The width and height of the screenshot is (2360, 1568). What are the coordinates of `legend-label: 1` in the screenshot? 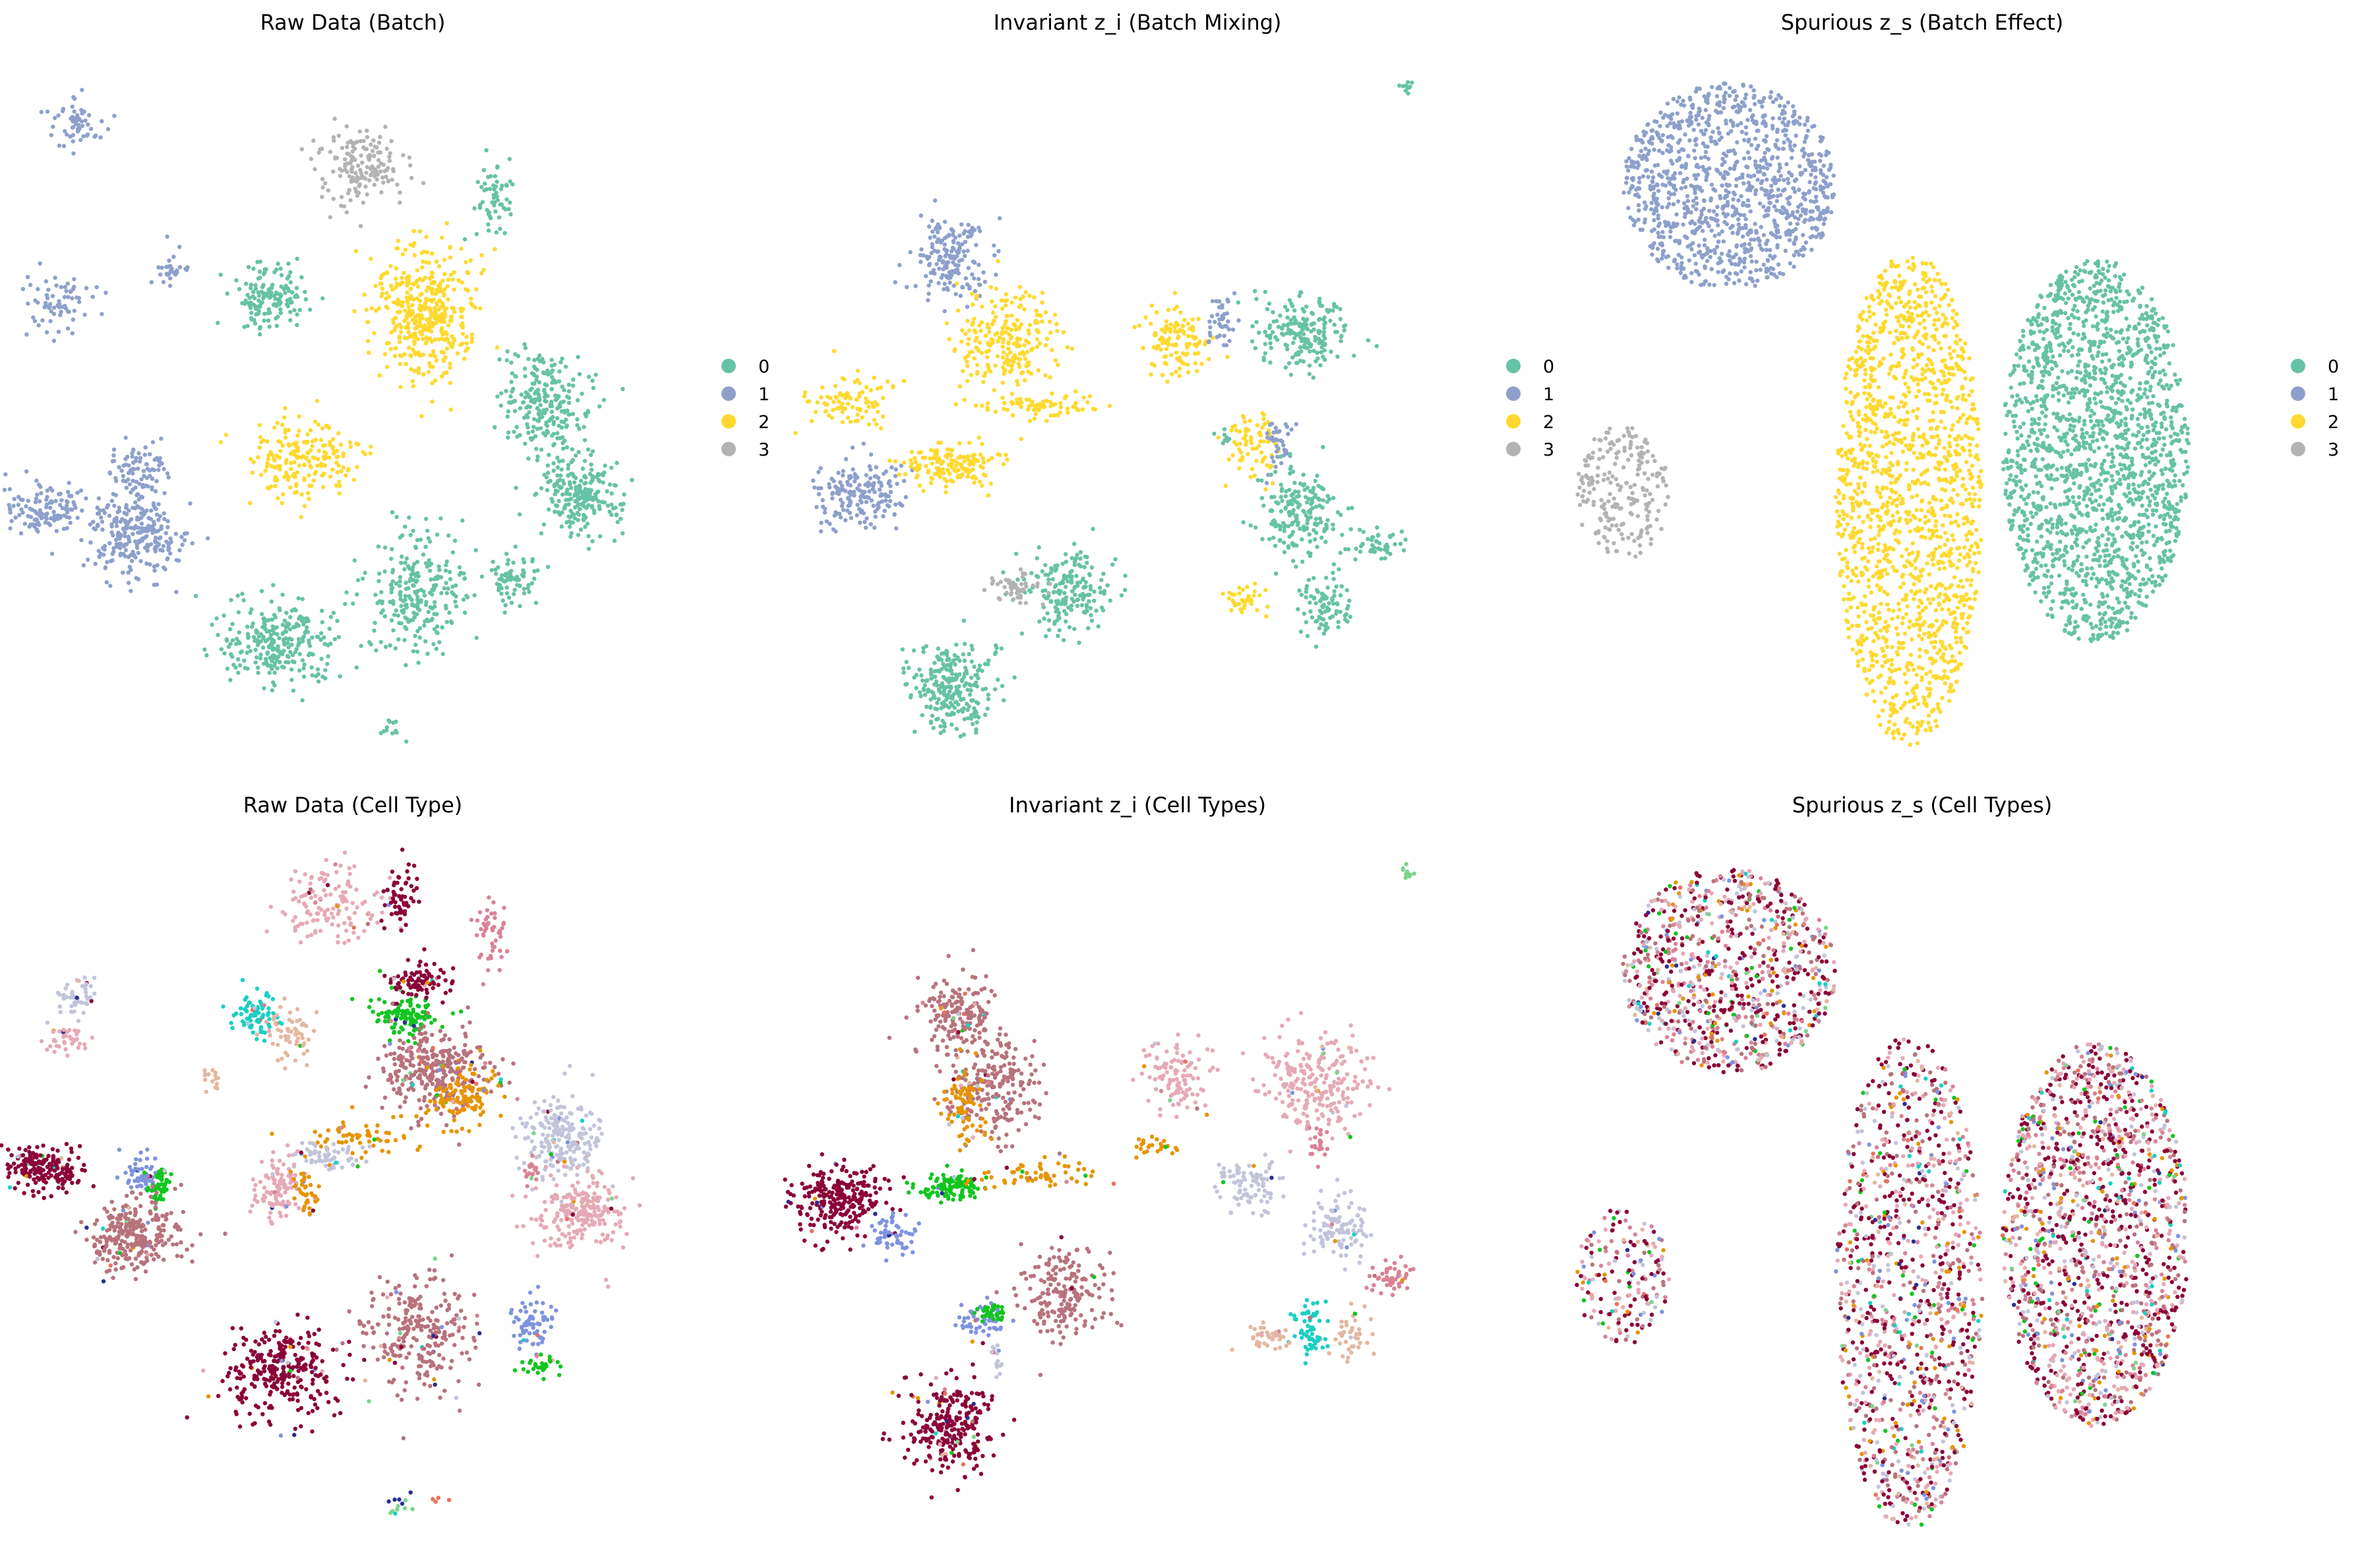 It's located at (764, 394).